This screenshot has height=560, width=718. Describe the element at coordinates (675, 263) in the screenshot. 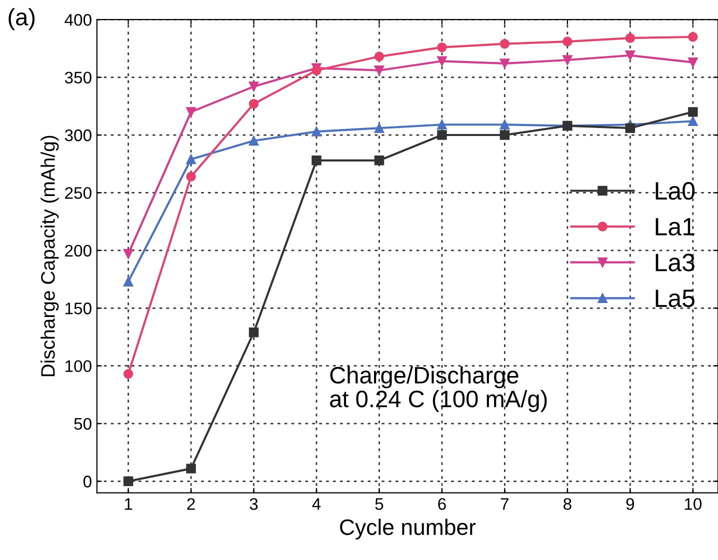

I see `legend-label: La3` at that location.